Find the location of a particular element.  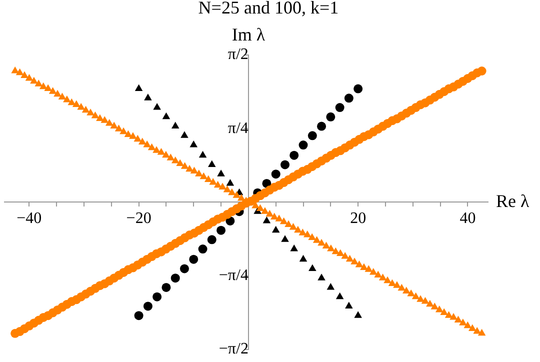

y-tick-label: −π/4 is located at coordinates (233, 275).